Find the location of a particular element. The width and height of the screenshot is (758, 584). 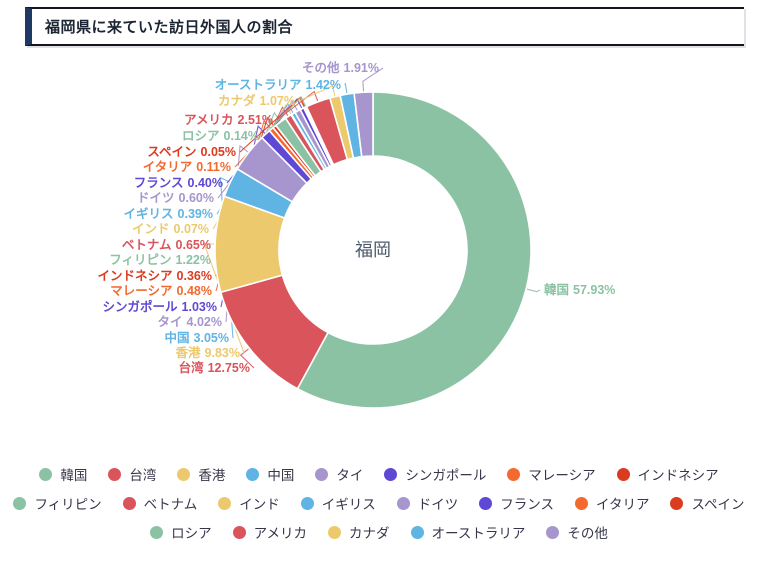

legend-label: カナダ is located at coordinates (369, 533).